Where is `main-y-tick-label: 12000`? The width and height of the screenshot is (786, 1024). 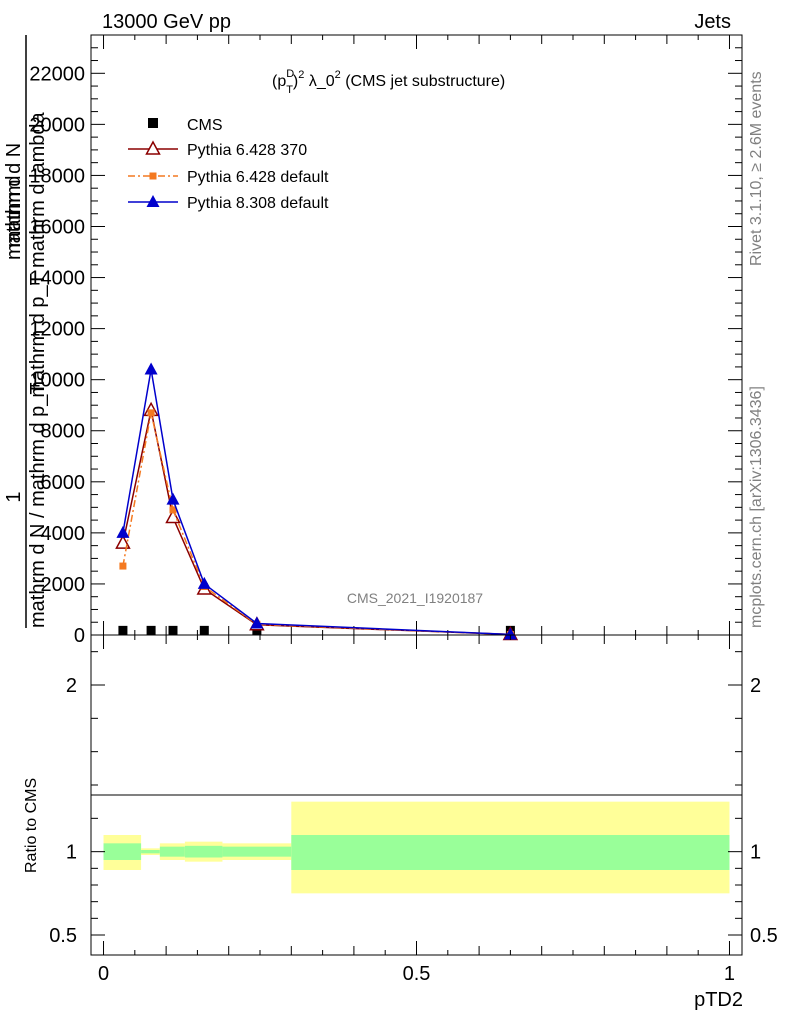
main-y-tick-label: 12000 is located at coordinates (57, 330).